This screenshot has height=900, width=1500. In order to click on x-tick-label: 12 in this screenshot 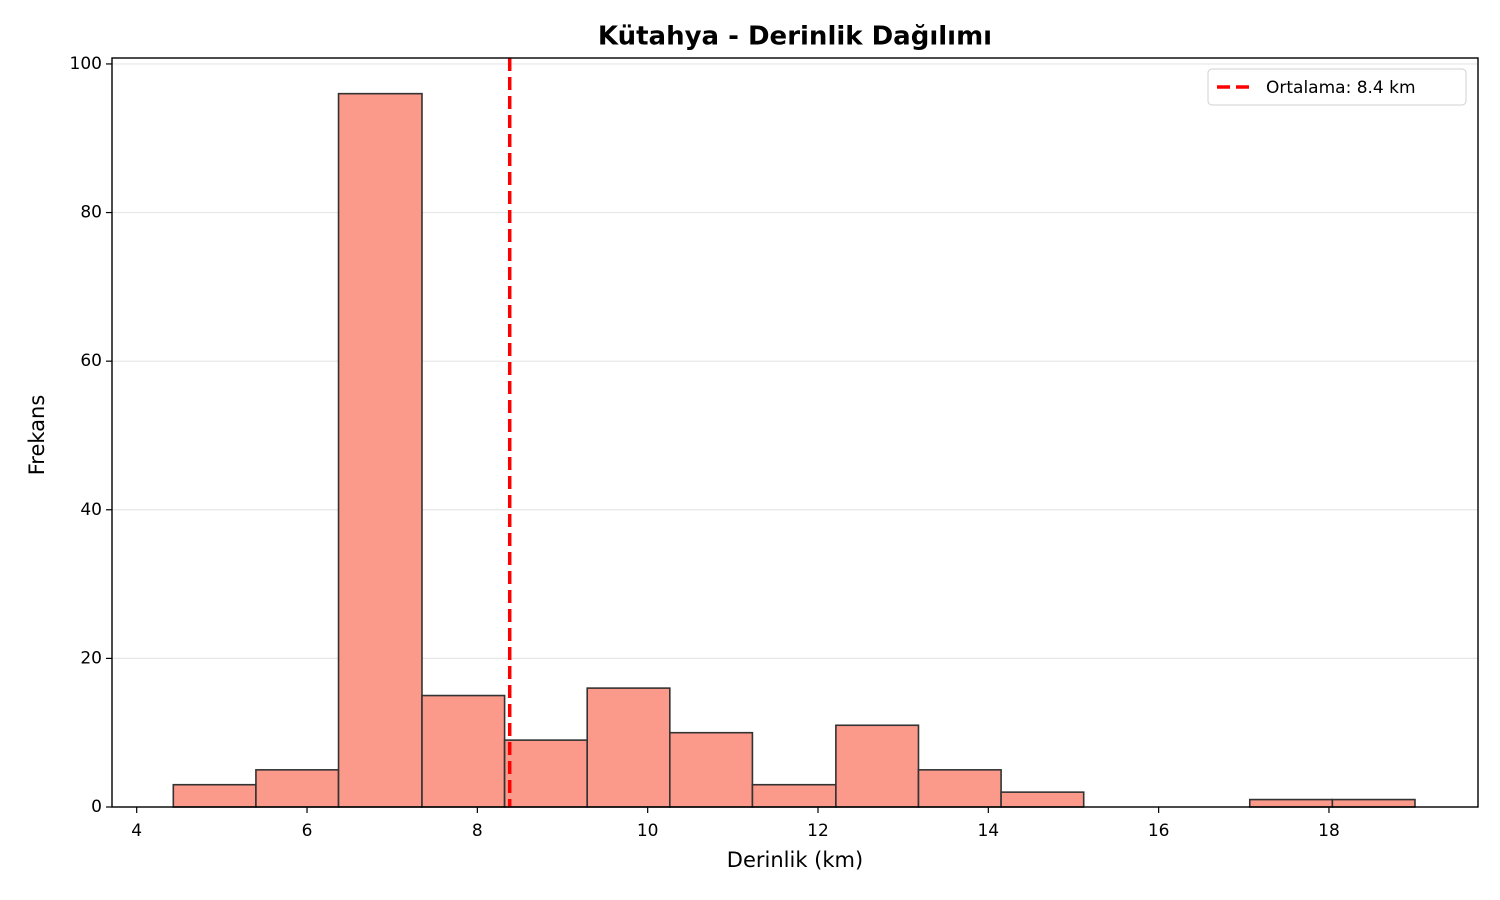, I will do `click(818, 831)`.